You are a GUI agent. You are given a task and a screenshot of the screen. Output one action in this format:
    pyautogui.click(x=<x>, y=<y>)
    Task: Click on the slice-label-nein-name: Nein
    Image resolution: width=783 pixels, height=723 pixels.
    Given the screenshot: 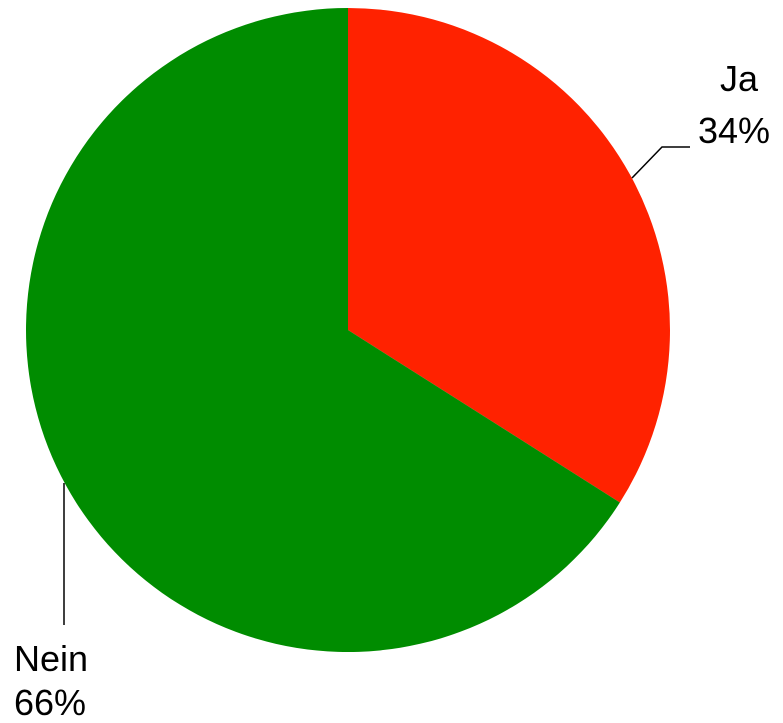 What is the action you would take?
    pyautogui.click(x=51, y=658)
    